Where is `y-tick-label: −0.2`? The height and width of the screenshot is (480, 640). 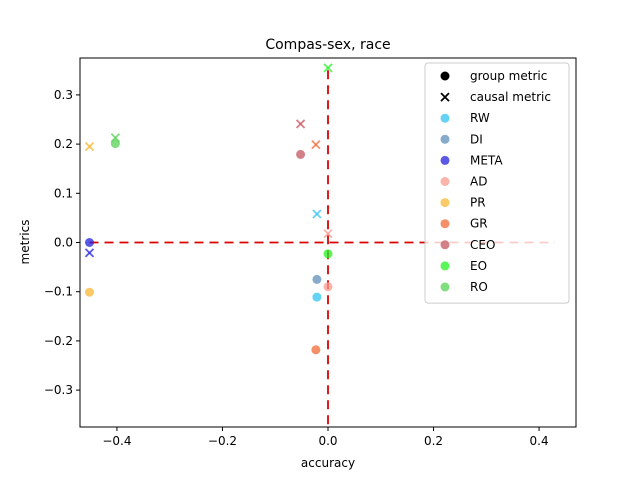
y-tick-label: −0.2 is located at coordinates (58, 341).